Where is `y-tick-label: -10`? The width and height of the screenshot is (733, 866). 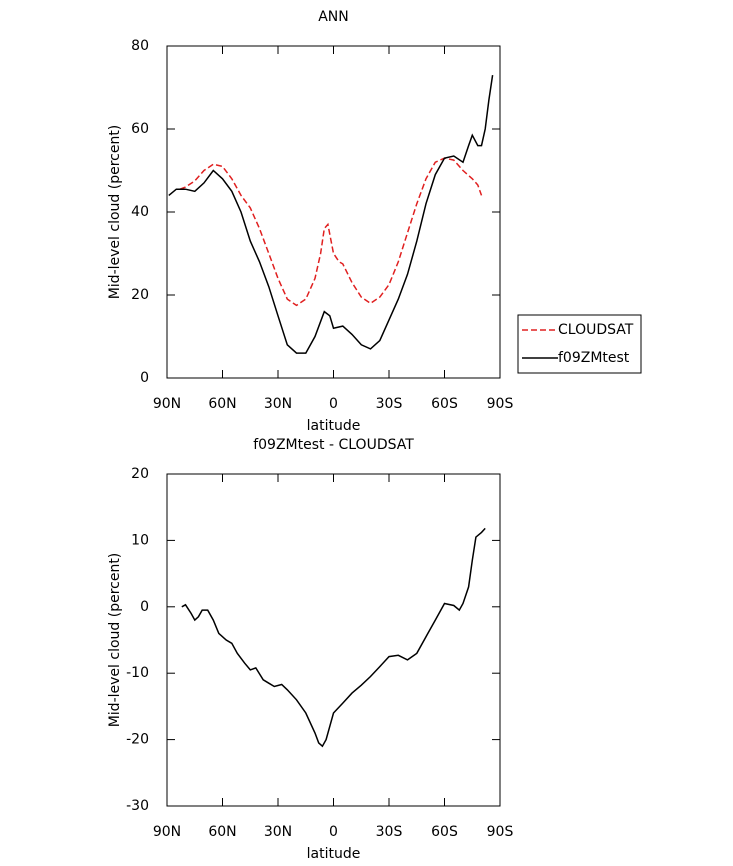 y-tick-label: -10 is located at coordinates (137, 673).